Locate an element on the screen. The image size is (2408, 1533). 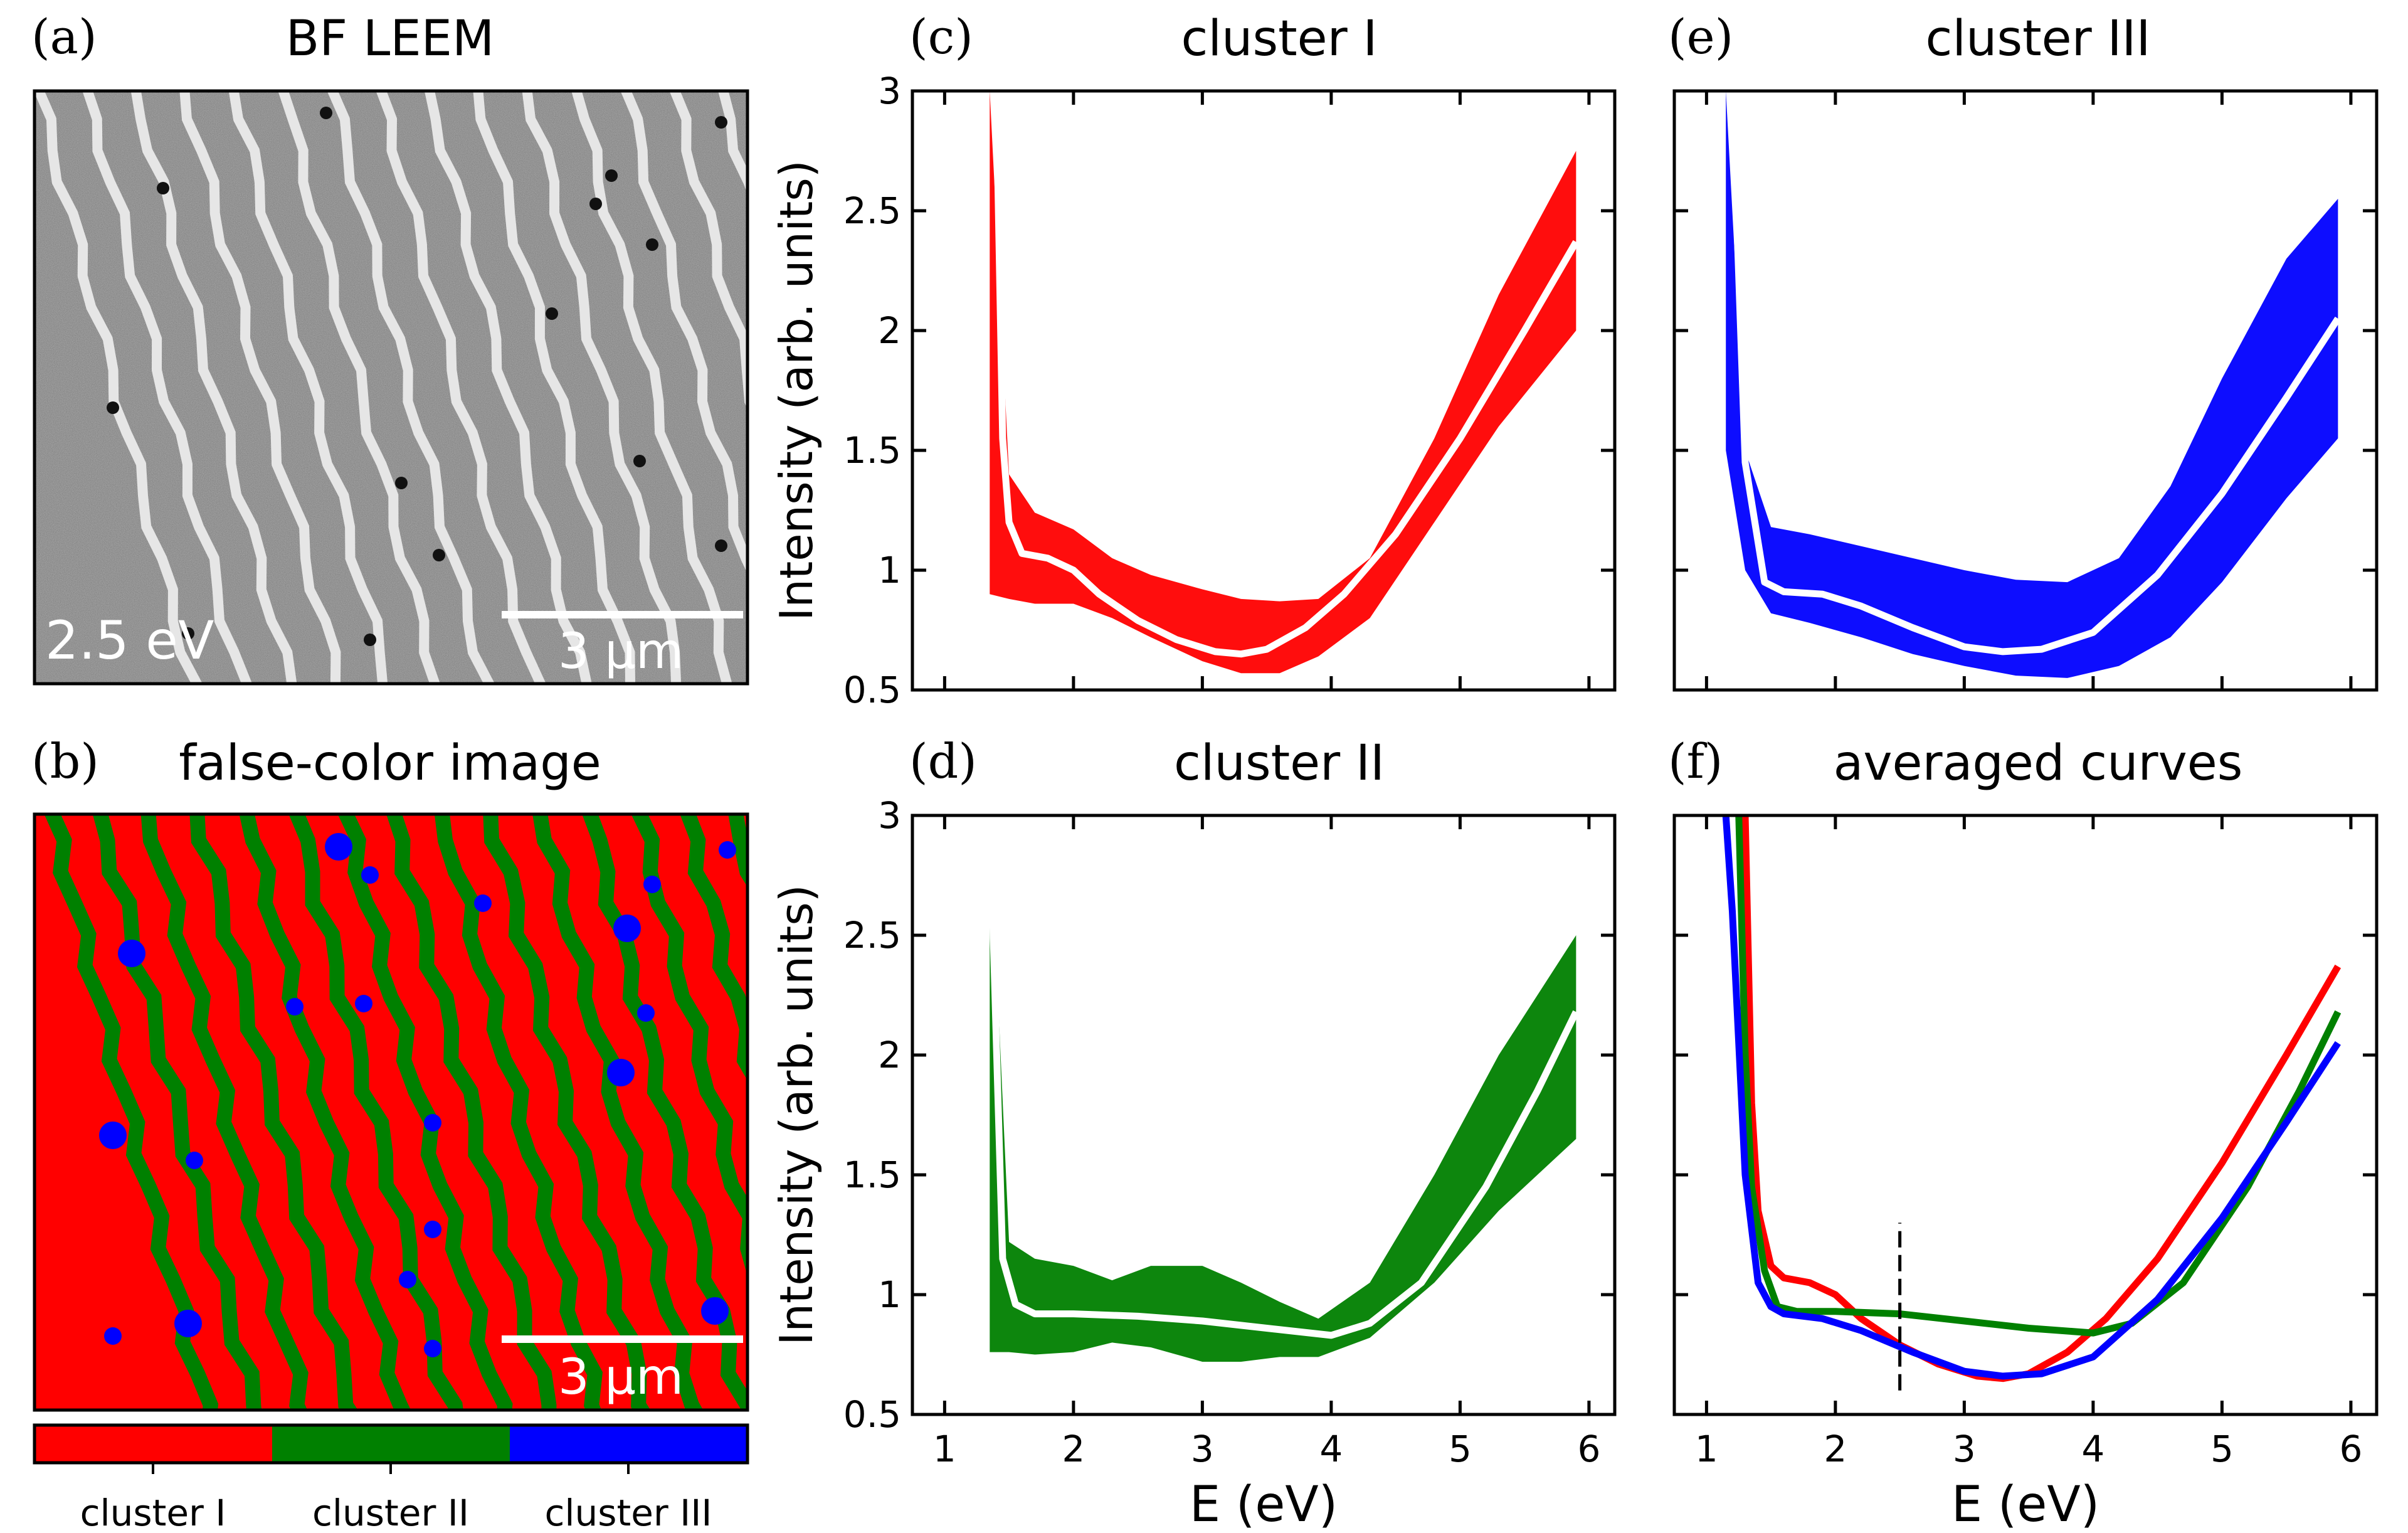
x-tick-label: 3 is located at coordinates (1964, 1449).